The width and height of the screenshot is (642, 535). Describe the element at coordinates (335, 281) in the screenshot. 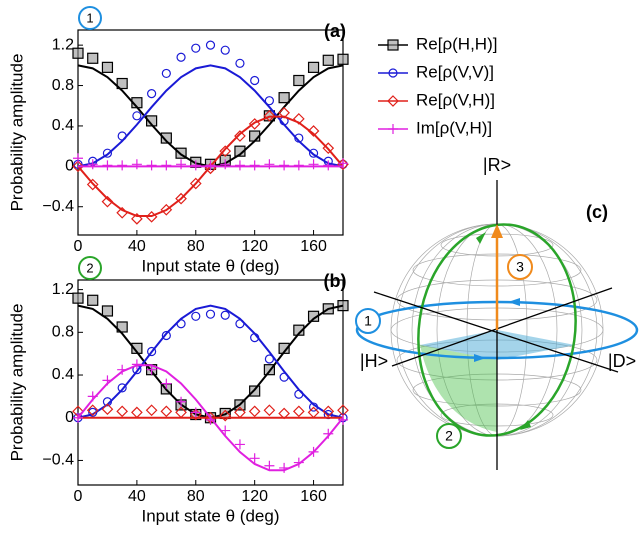

I see `panel-label: (b)` at that location.